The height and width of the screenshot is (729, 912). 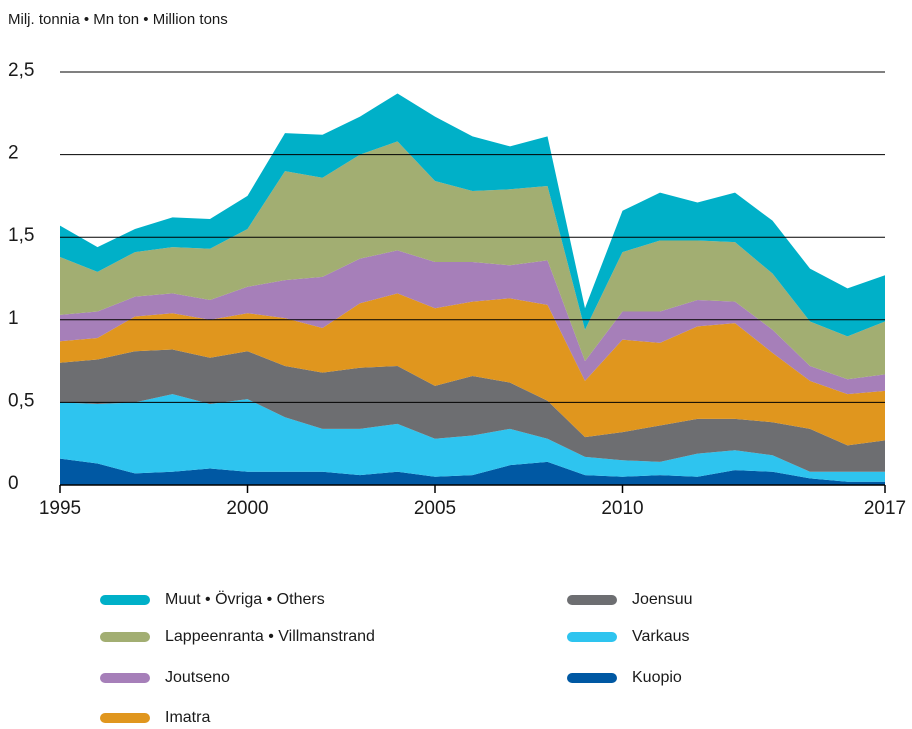 I want to click on y-tick-label: 1, so click(x=13, y=318).